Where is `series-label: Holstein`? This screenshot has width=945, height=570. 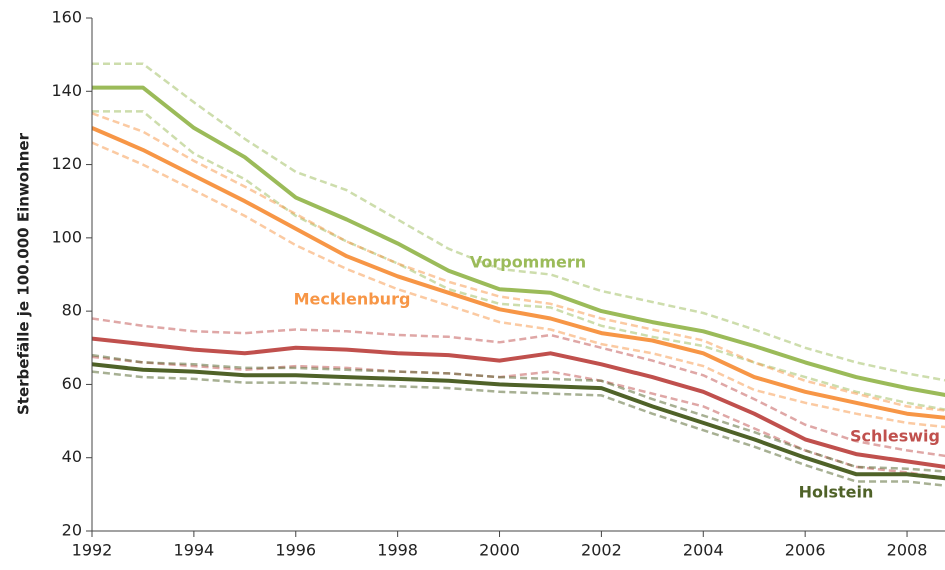
series-label: Holstein is located at coordinates (836, 492).